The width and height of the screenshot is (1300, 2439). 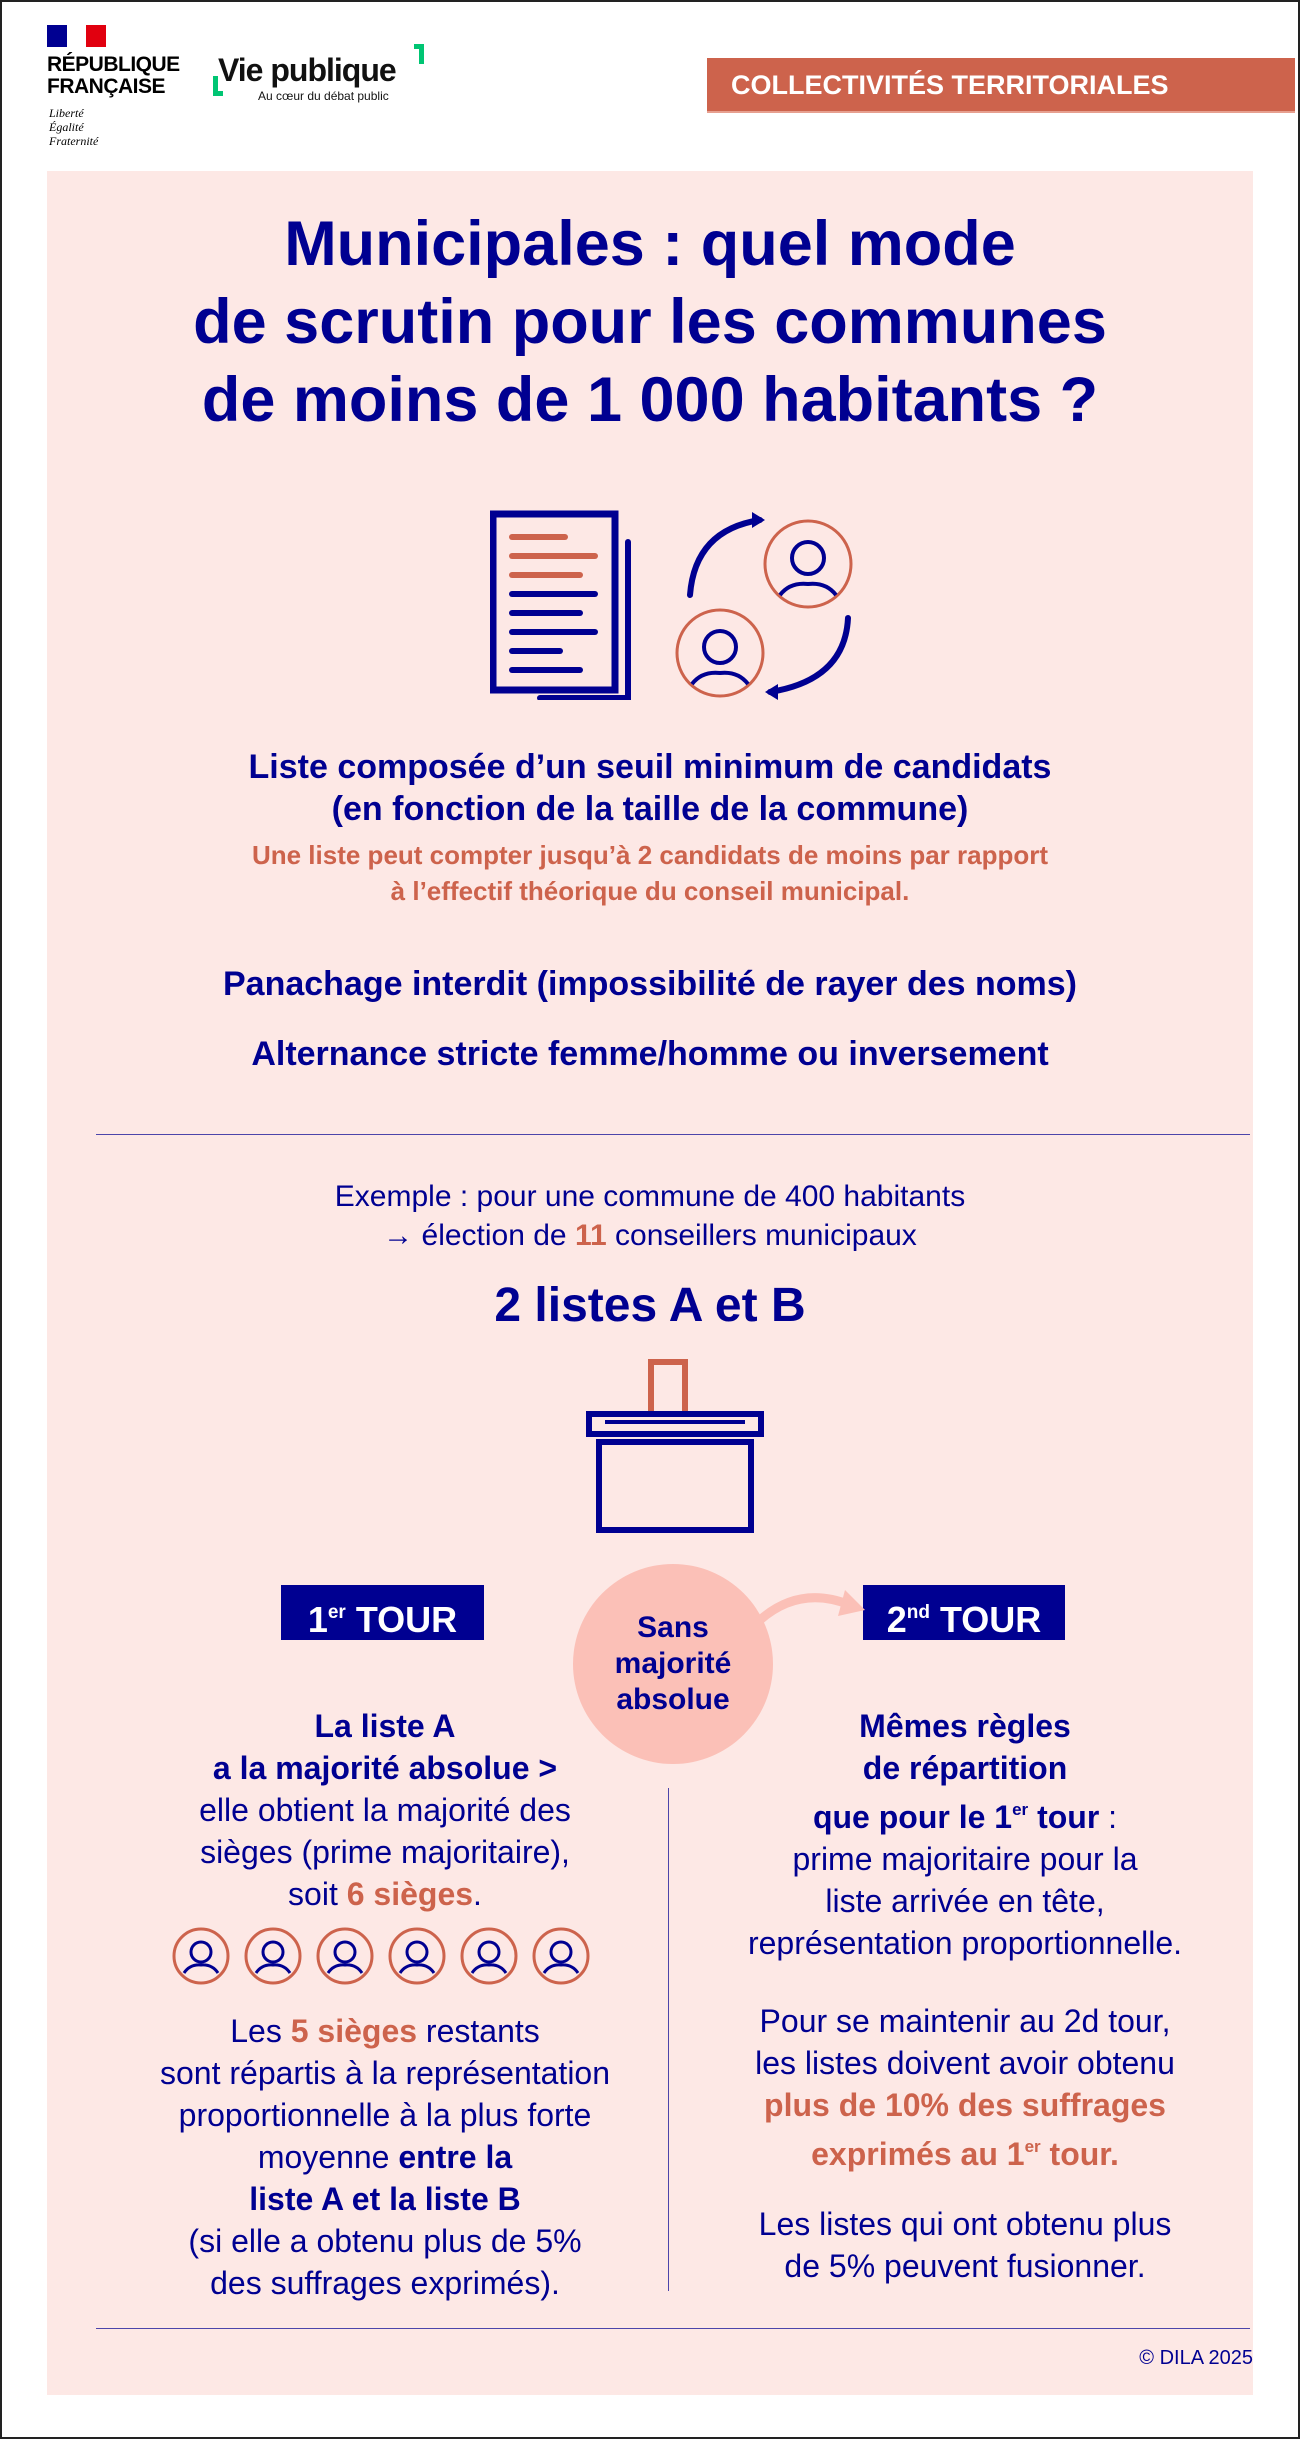 I want to click on lists-heading: 2 listes A et B, so click(x=650, y=1305).